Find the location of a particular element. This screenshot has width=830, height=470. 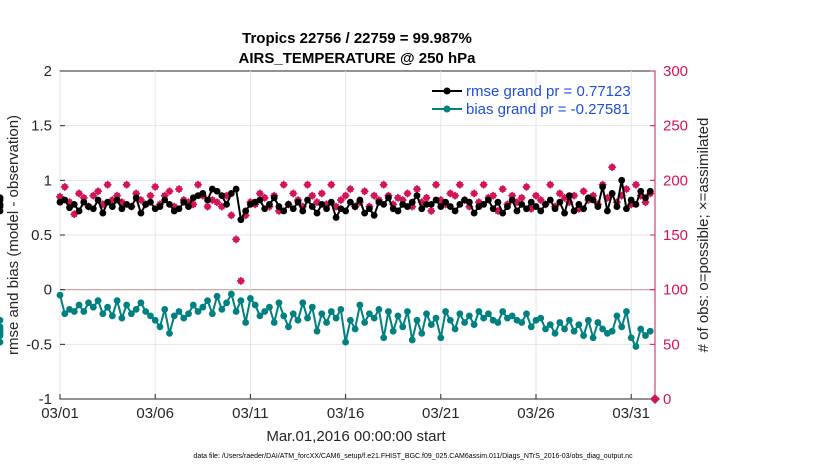

x-tick-label: 03/31 is located at coordinates (631, 413).